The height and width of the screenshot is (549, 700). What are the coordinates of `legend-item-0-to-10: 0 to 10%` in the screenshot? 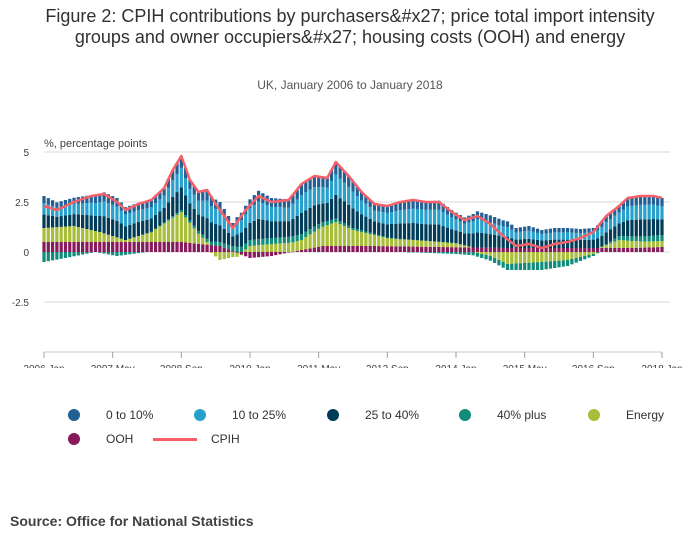 It's located at (110, 415).